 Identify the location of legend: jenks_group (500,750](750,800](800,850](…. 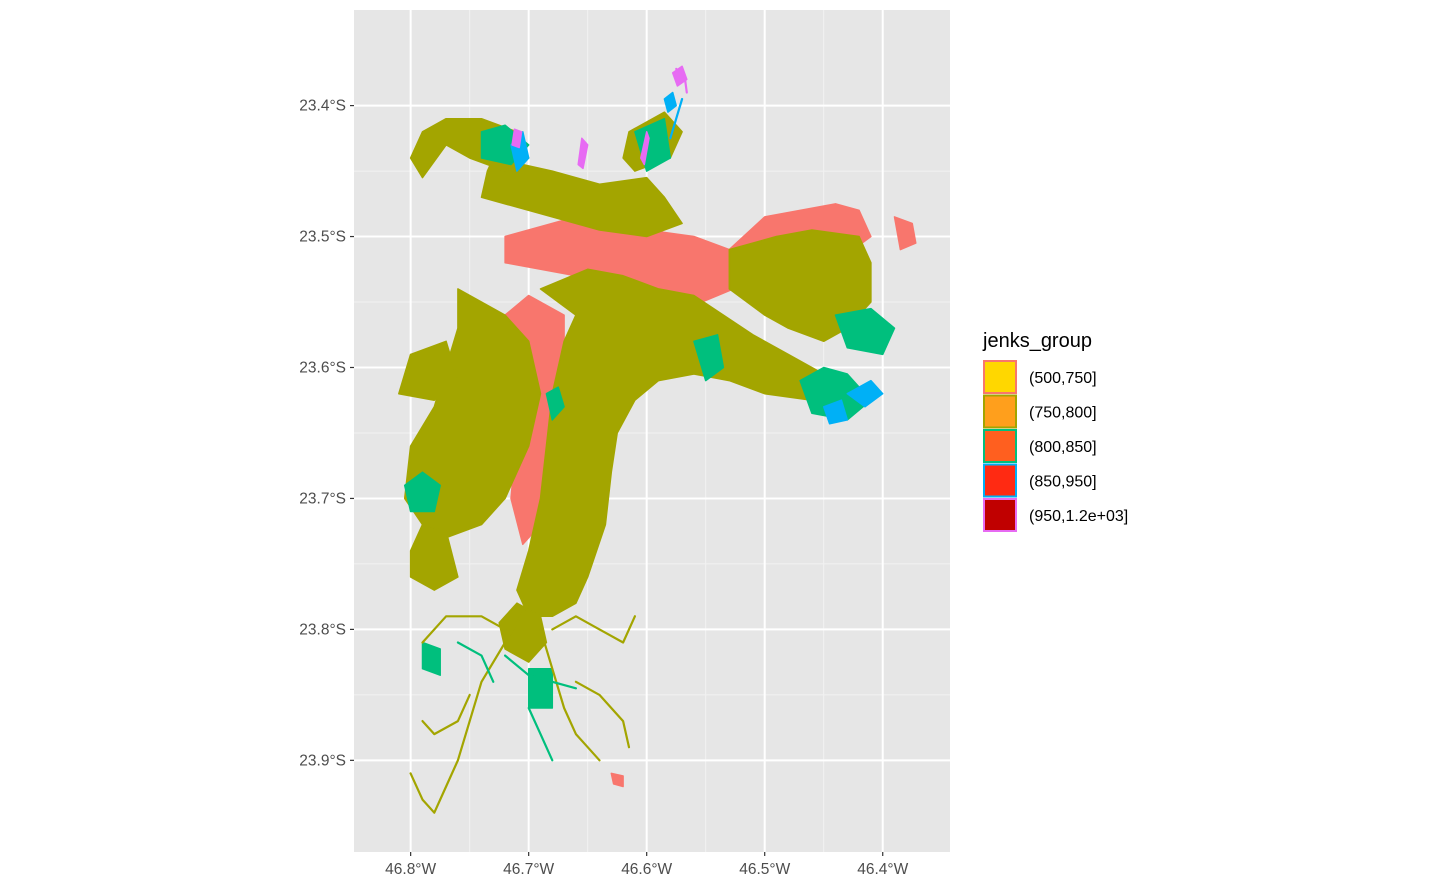
(1055, 430).